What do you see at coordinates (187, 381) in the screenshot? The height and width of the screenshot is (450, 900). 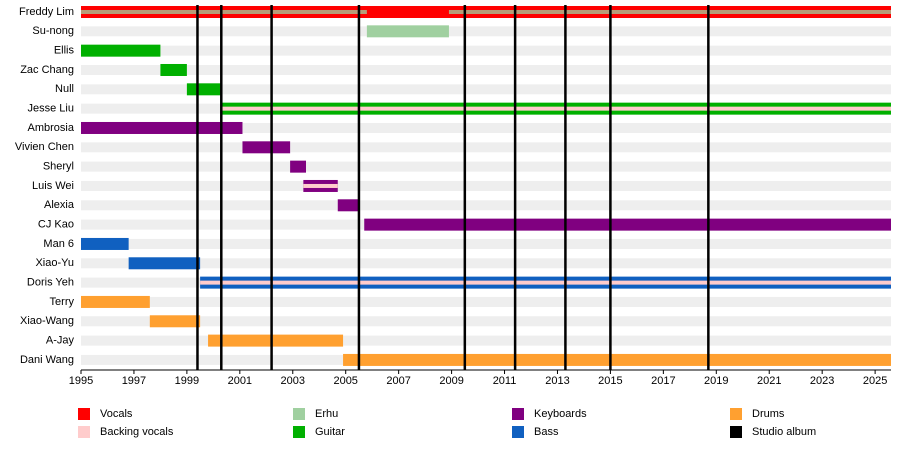 I see `x-tick-label: 1999` at bounding box center [187, 381].